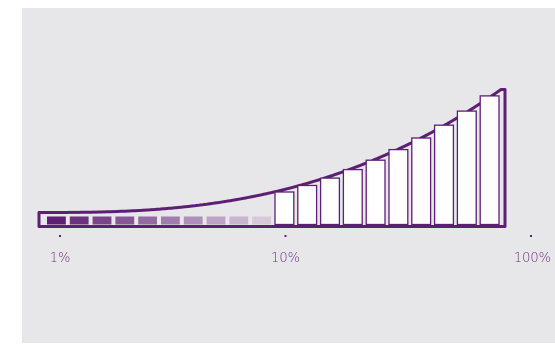  I want to click on x-tick-label: 1%, so click(60, 258).